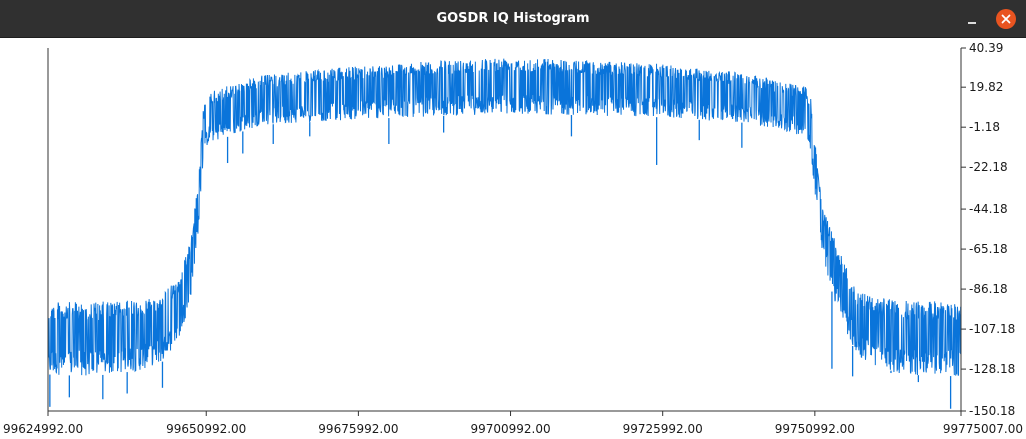  Describe the element at coordinates (988, 249) in the screenshot. I see `y-tick-label: -65.18` at that location.